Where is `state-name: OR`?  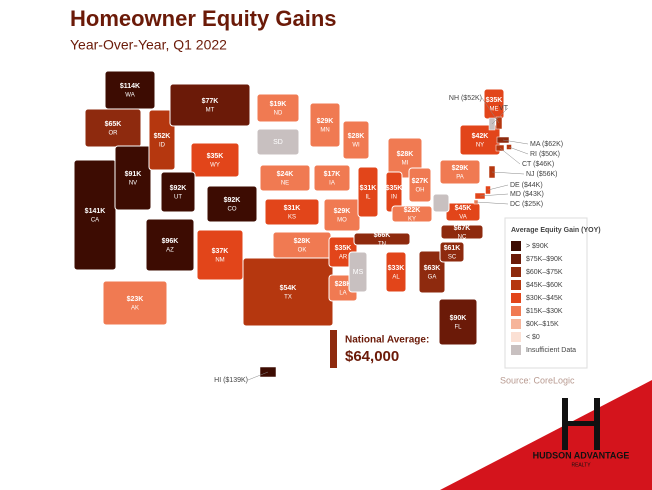
state-name: OR is located at coordinates (114, 134).